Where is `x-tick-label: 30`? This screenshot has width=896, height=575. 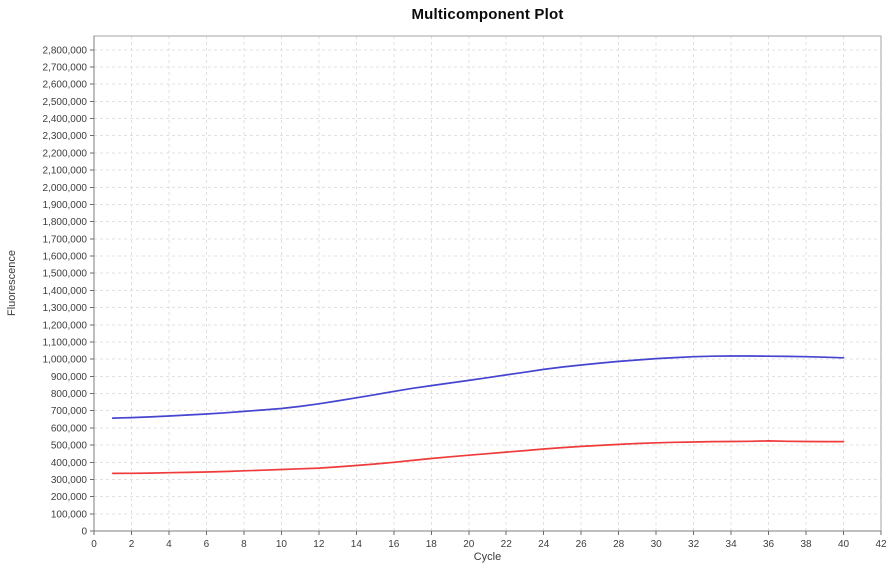 x-tick-label: 30 is located at coordinates (657, 544).